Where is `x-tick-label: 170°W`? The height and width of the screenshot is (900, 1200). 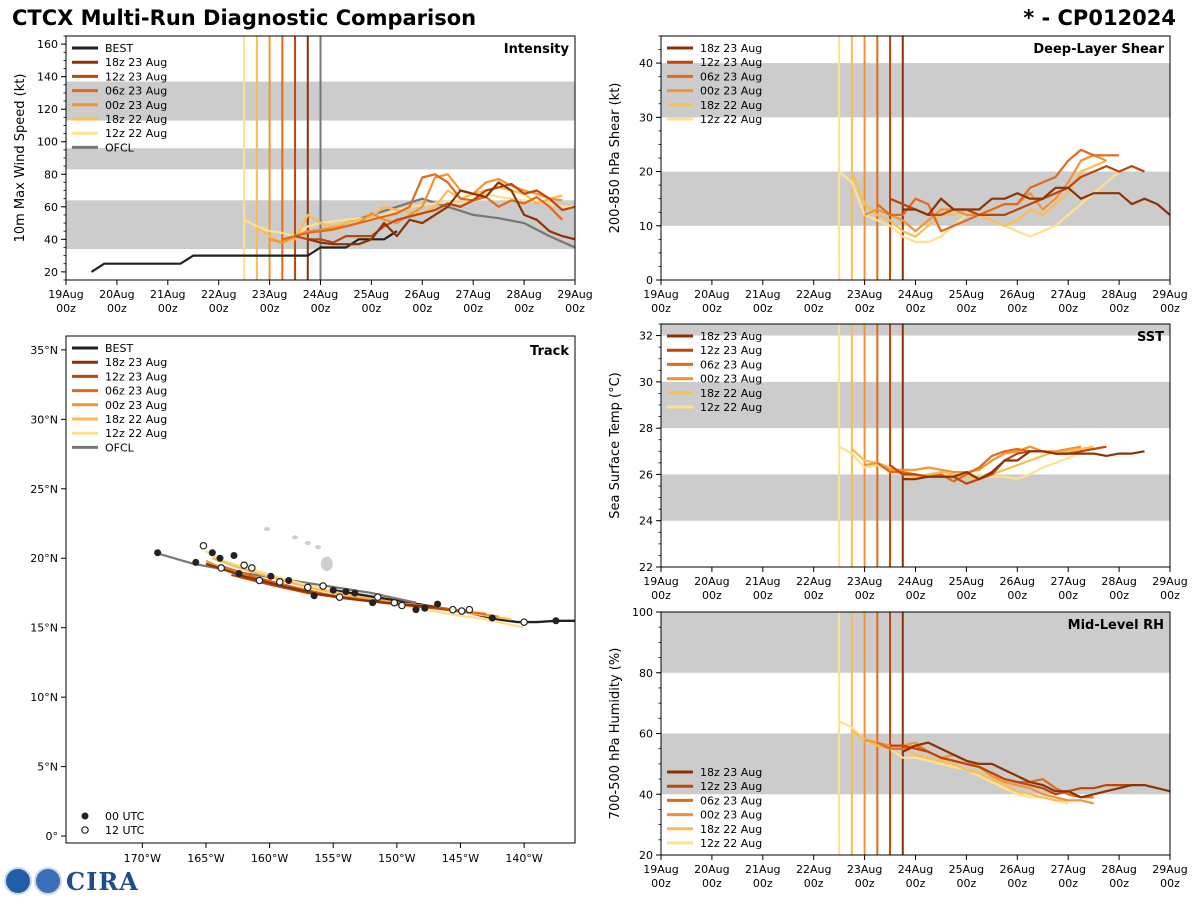 x-tick-label: 170°W is located at coordinates (142, 858).